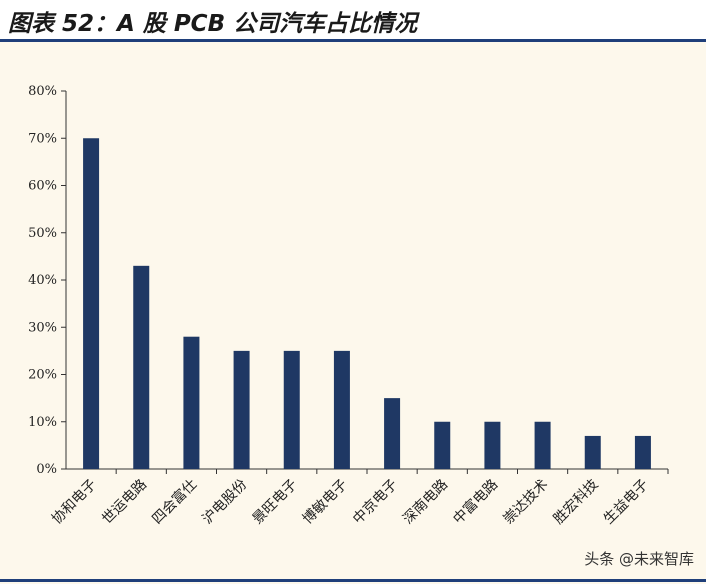 The height and width of the screenshot is (584, 706). Describe the element at coordinates (124, 502) in the screenshot. I see `category-label: 世运电路` at that location.